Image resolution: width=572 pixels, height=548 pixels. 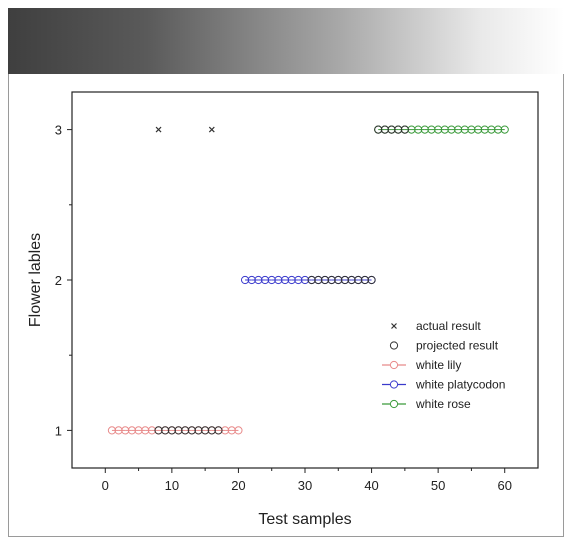 I want to click on legend-label: white rose, so click(x=443, y=404).